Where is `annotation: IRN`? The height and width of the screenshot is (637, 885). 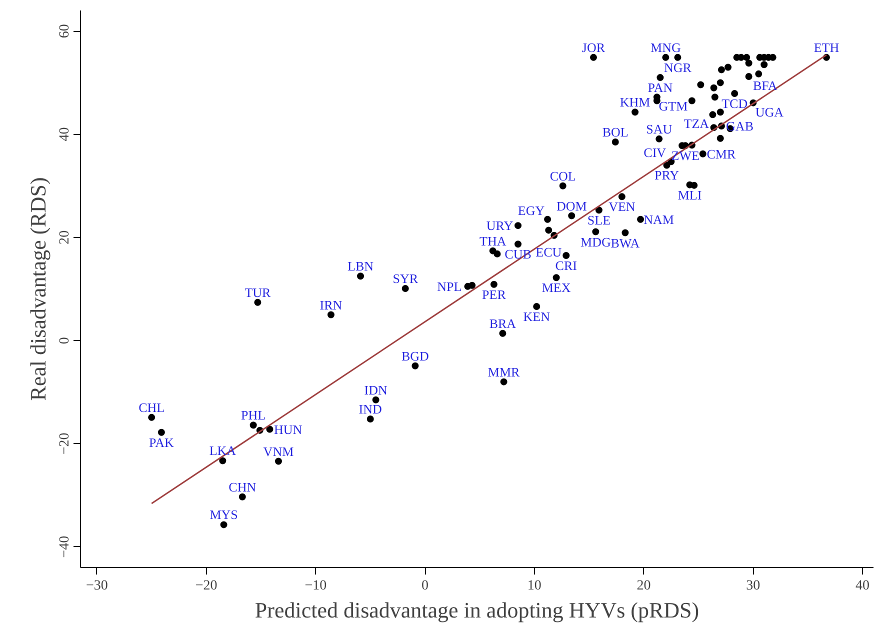 annotation: IRN is located at coordinates (331, 304).